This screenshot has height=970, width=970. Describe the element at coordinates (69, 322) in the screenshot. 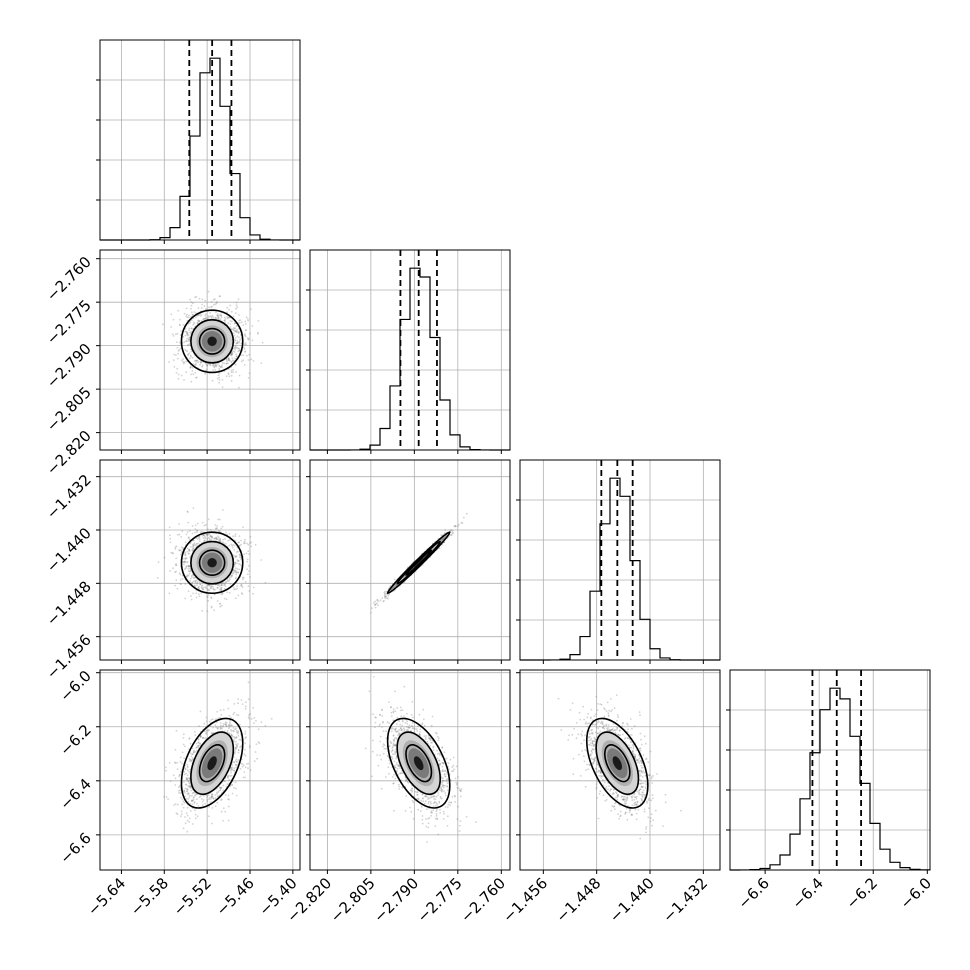

I see `y-tick-label: −2.775` at that location.